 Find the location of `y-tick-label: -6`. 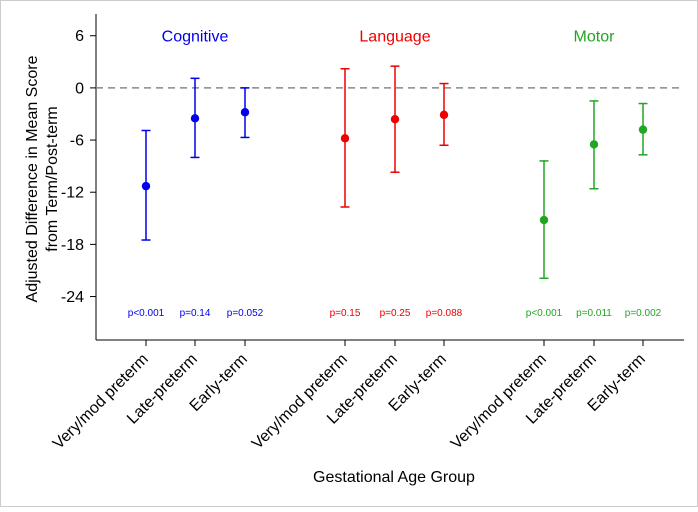

y-tick-label: -6 is located at coordinates (77, 141).